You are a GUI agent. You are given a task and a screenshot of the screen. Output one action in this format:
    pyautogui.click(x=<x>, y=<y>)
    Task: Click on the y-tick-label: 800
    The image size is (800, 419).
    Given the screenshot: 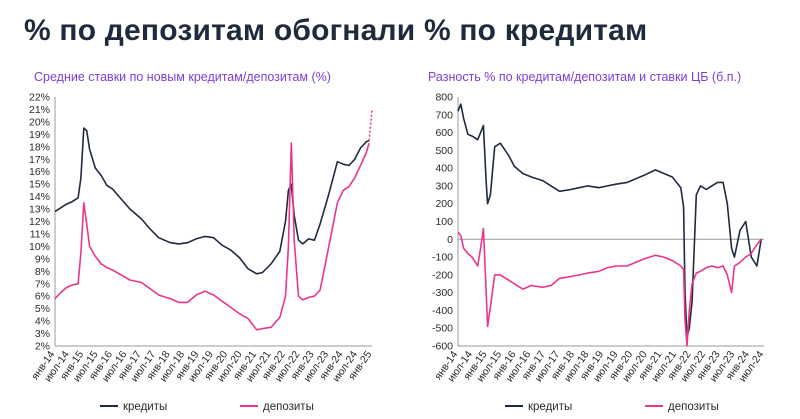 What is the action you would take?
    pyautogui.click(x=444, y=98)
    